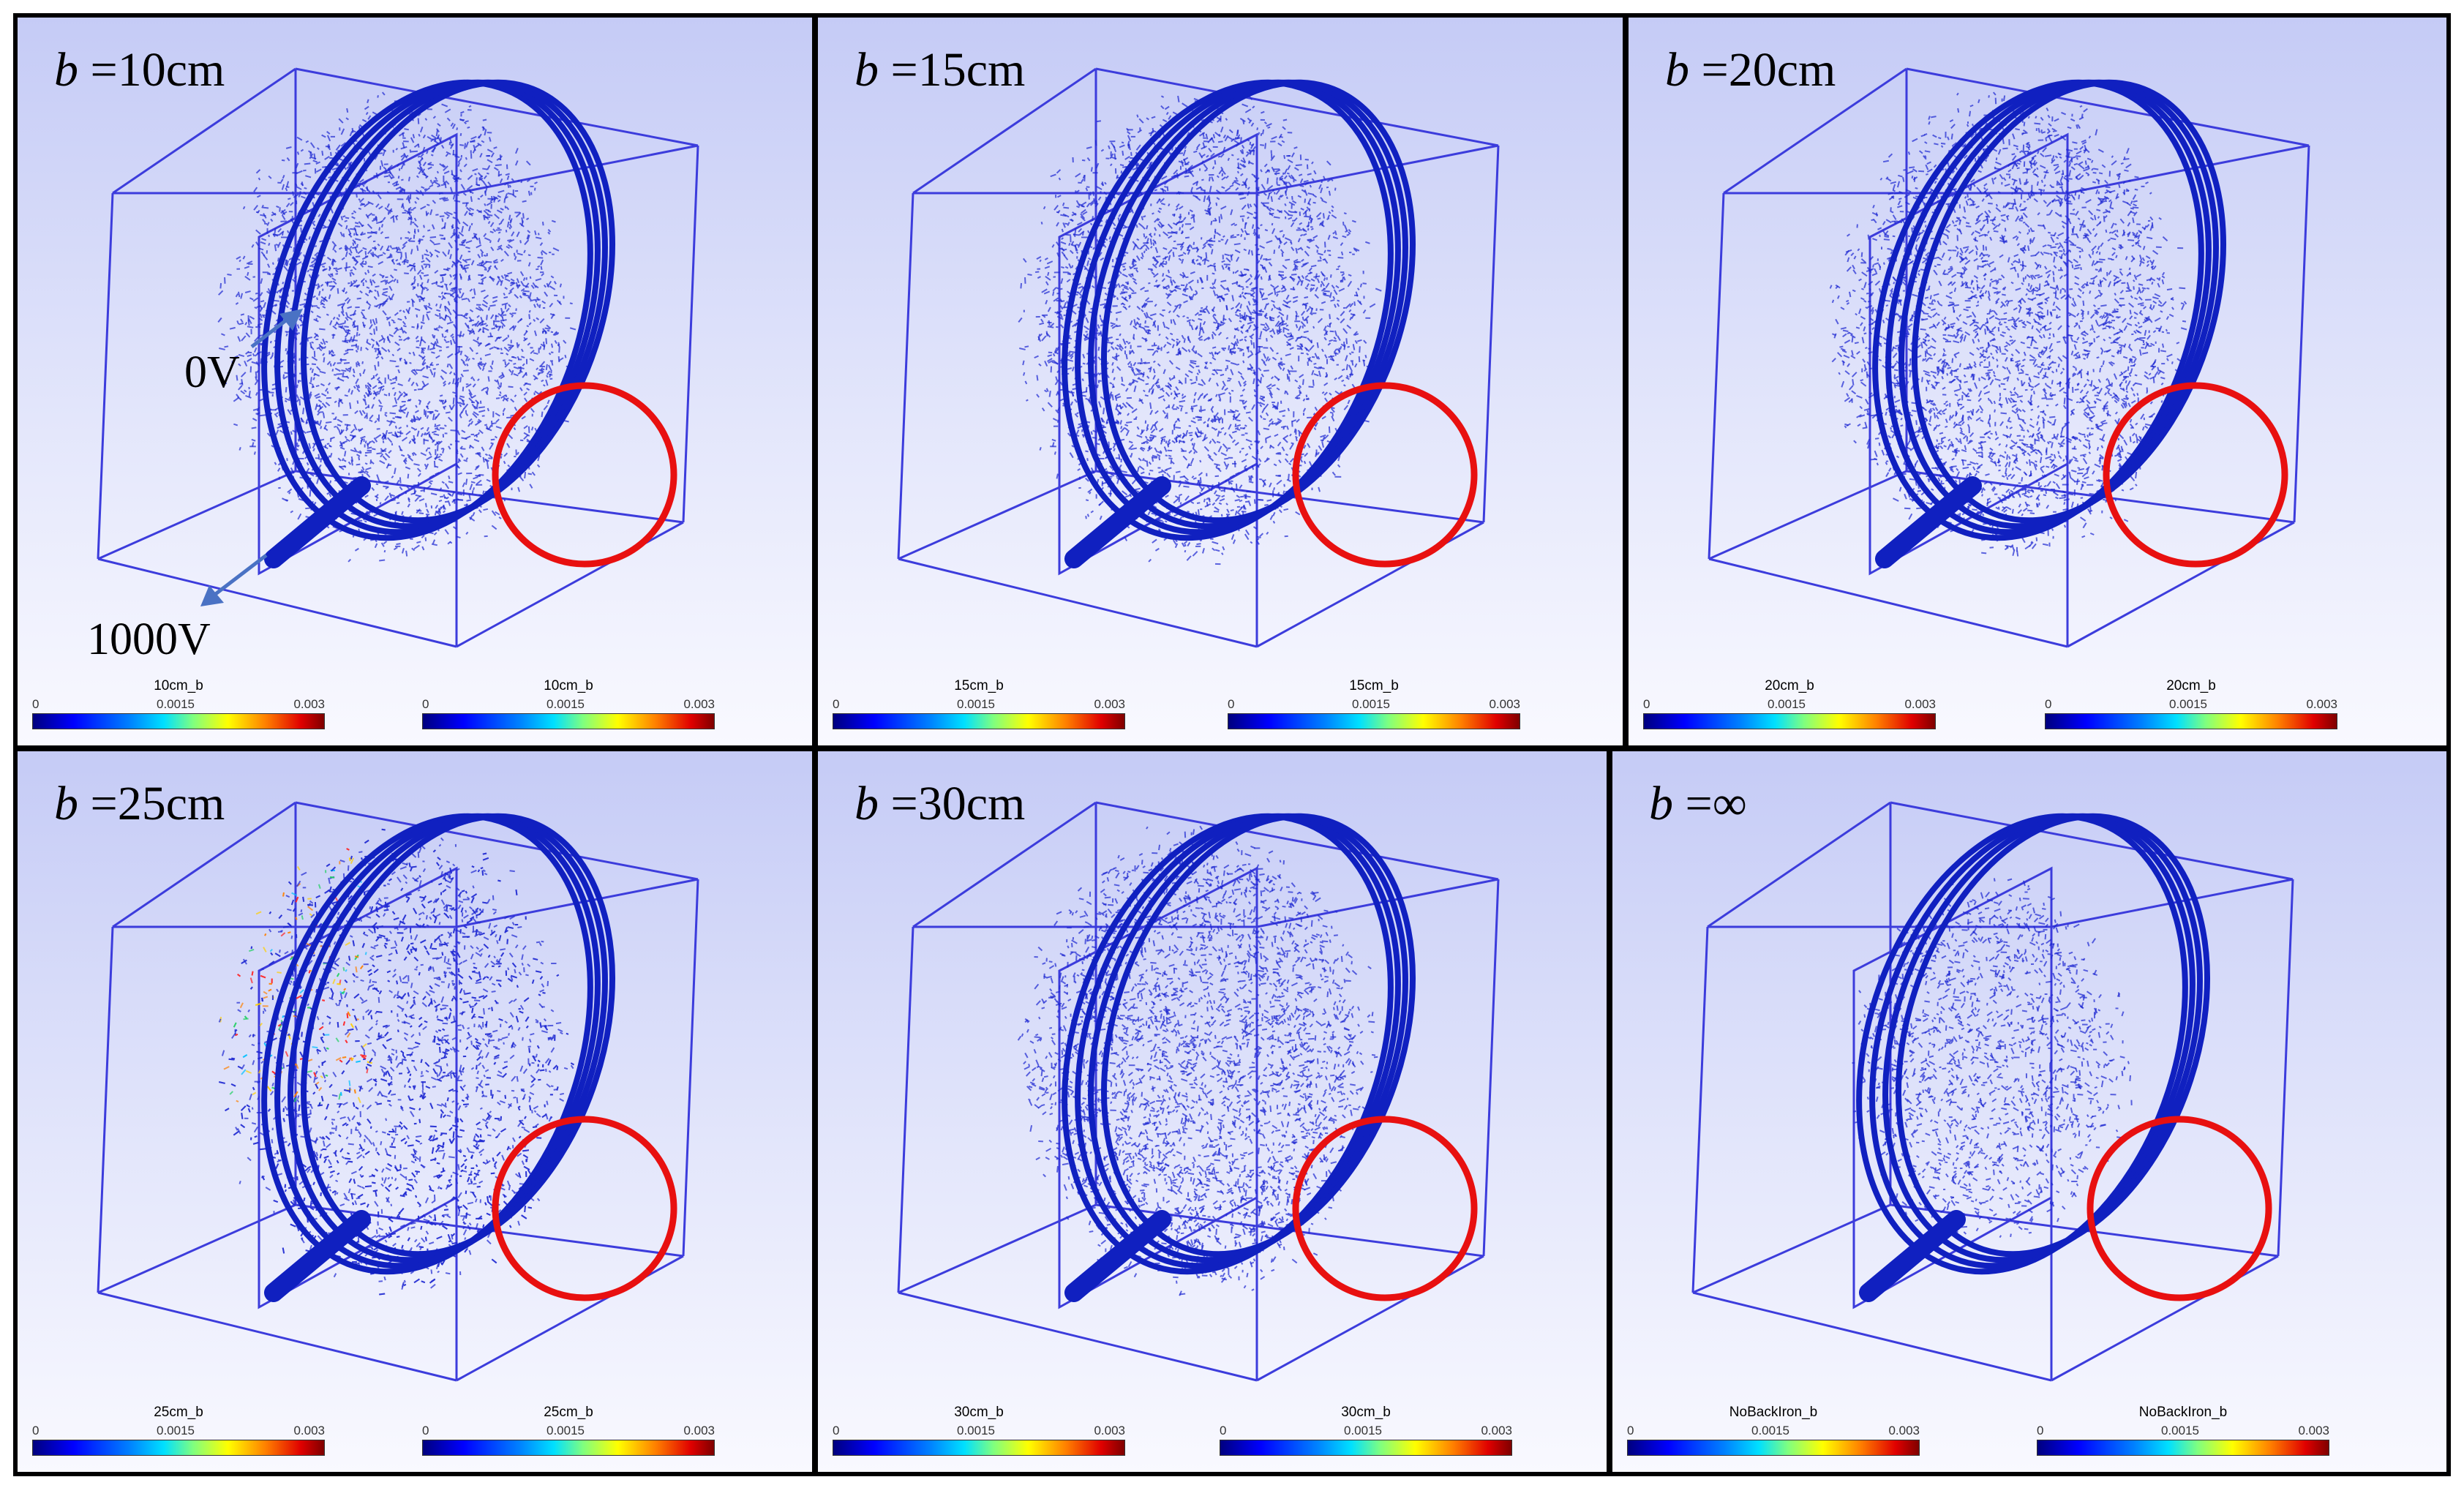 The height and width of the screenshot is (1496, 2464). What do you see at coordinates (1716, 803) in the screenshot?
I see `b-value: =∞` at bounding box center [1716, 803].